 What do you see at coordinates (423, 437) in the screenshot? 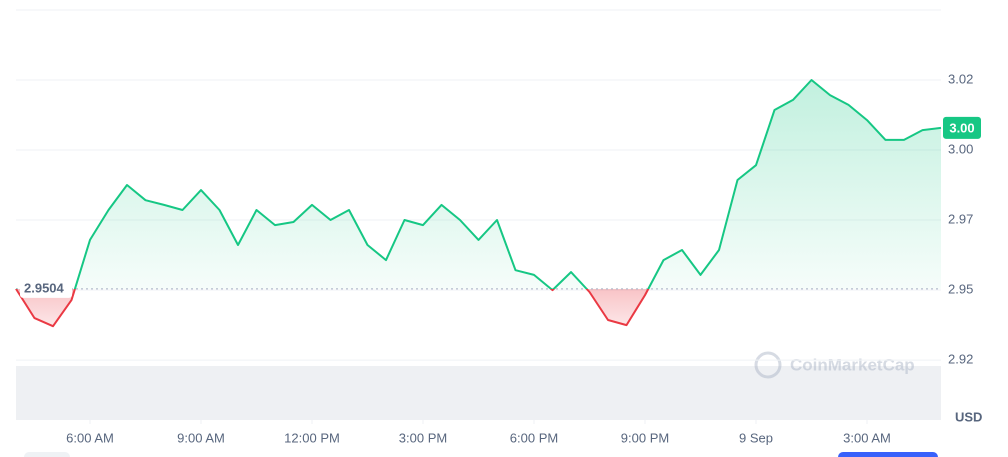
I see `x-tick-label: 3:00 PM` at bounding box center [423, 437].